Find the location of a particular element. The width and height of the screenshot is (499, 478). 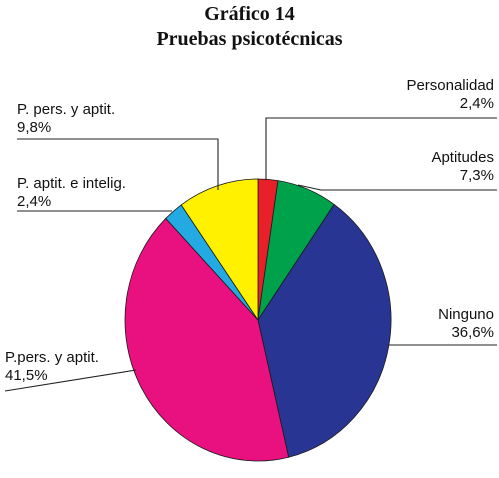

label-p-pers-aptit-main: P.pers. y aptit. 41,5% is located at coordinates (52, 367).